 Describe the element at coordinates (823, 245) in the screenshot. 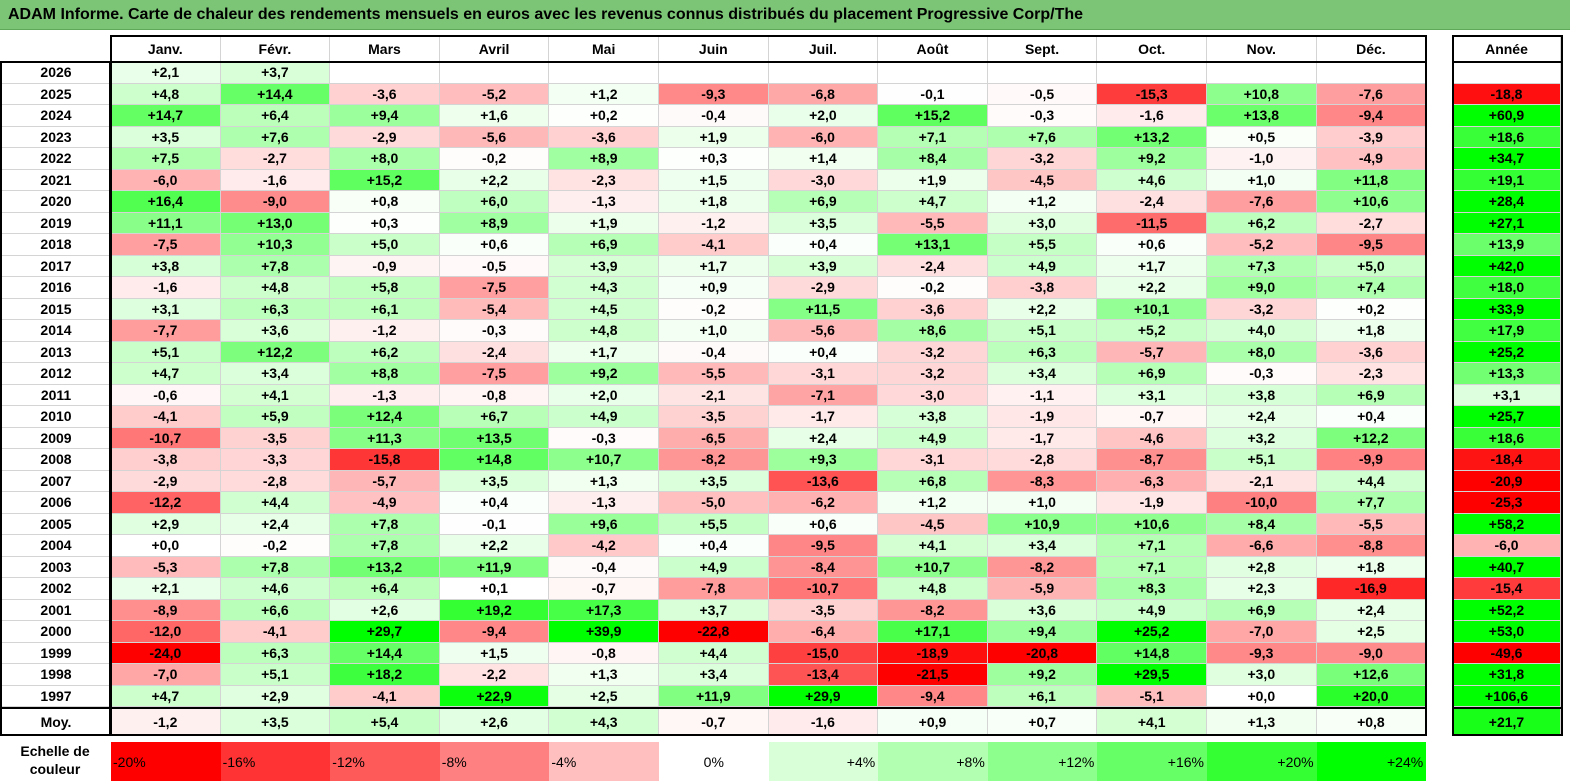

I see `heatmap-cell: +0,4` at that location.